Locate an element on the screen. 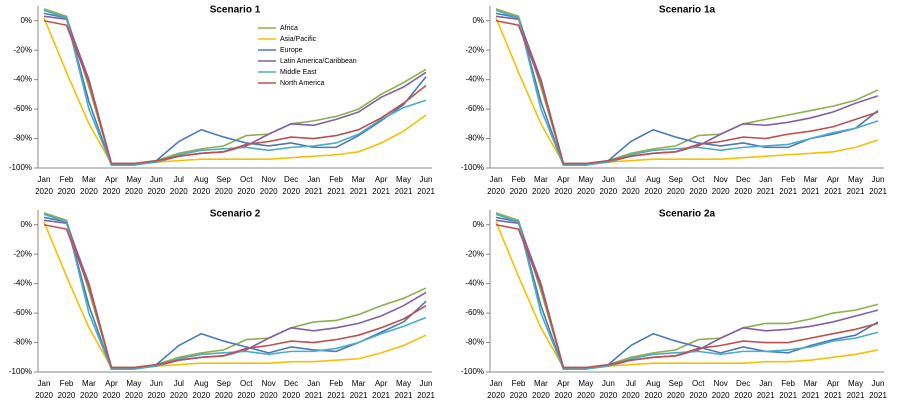 The height and width of the screenshot is (403, 901). legend-label: North America is located at coordinates (302, 83).